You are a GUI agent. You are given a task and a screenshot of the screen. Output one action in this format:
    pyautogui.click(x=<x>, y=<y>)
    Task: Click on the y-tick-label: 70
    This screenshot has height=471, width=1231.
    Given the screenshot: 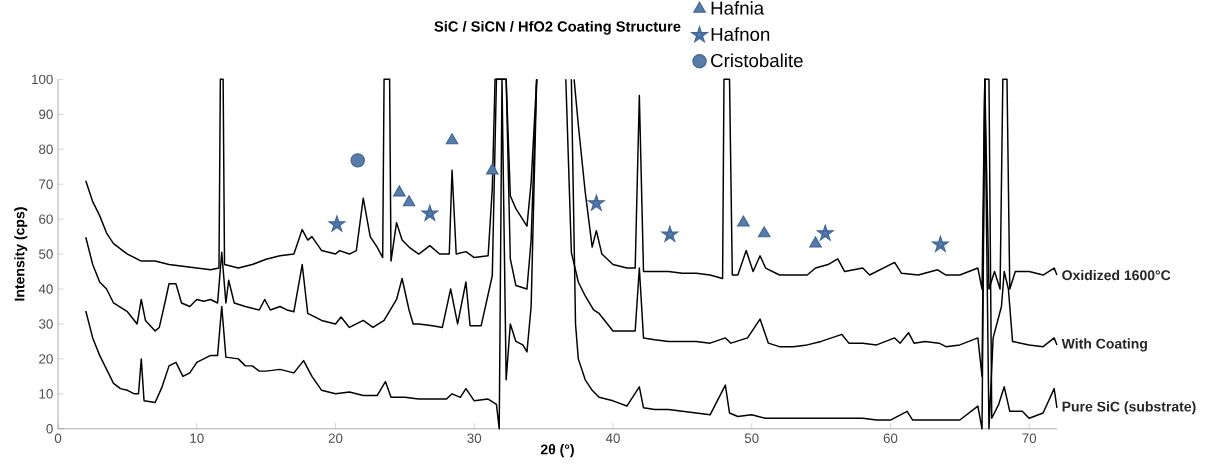 What is the action you would take?
    pyautogui.click(x=46, y=184)
    